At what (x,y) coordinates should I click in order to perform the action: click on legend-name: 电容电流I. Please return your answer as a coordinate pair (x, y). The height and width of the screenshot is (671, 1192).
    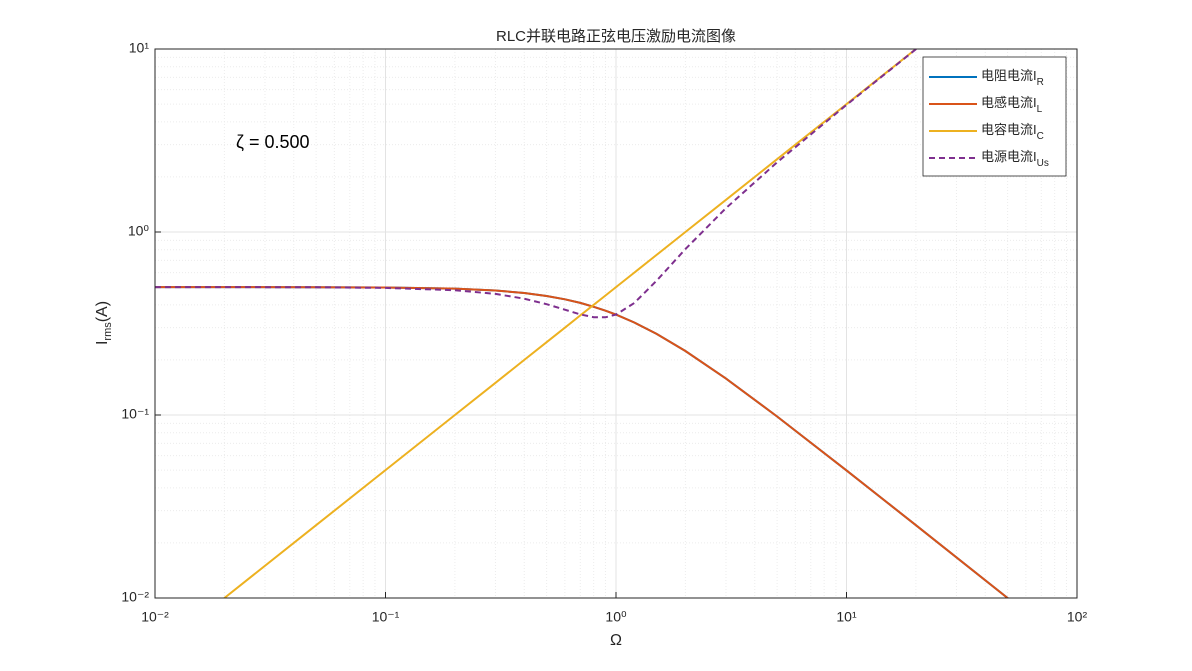
    Looking at the image, I should click on (1009, 129).